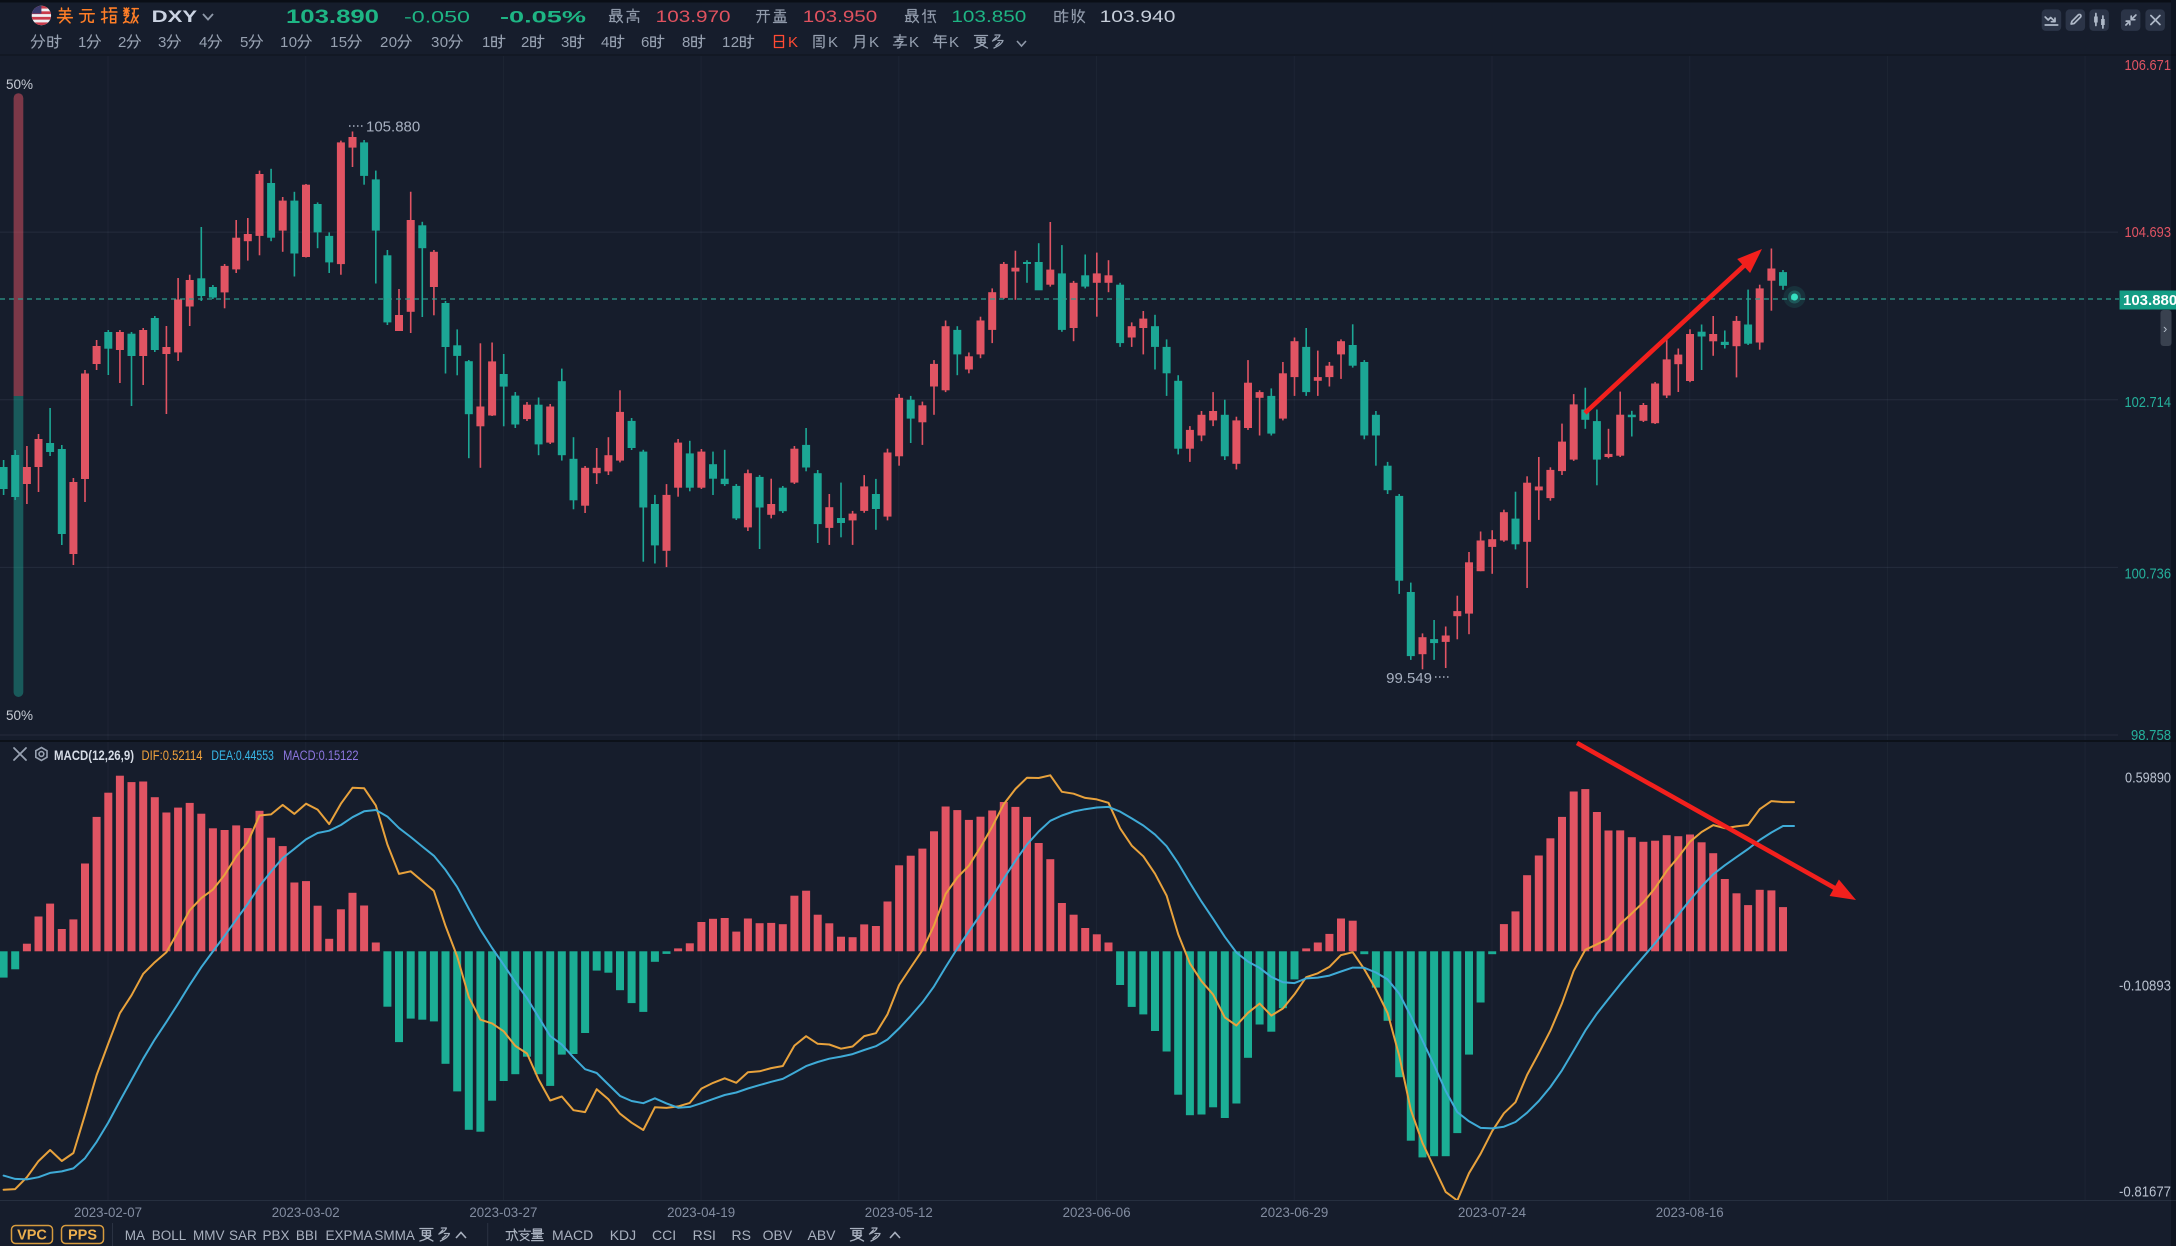 Image resolution: width=2176 pixels, height=1246 pixels. Describe the element at coordinates (693, 17) in the screenshot. I see `svg-text: 103.970` at that location.